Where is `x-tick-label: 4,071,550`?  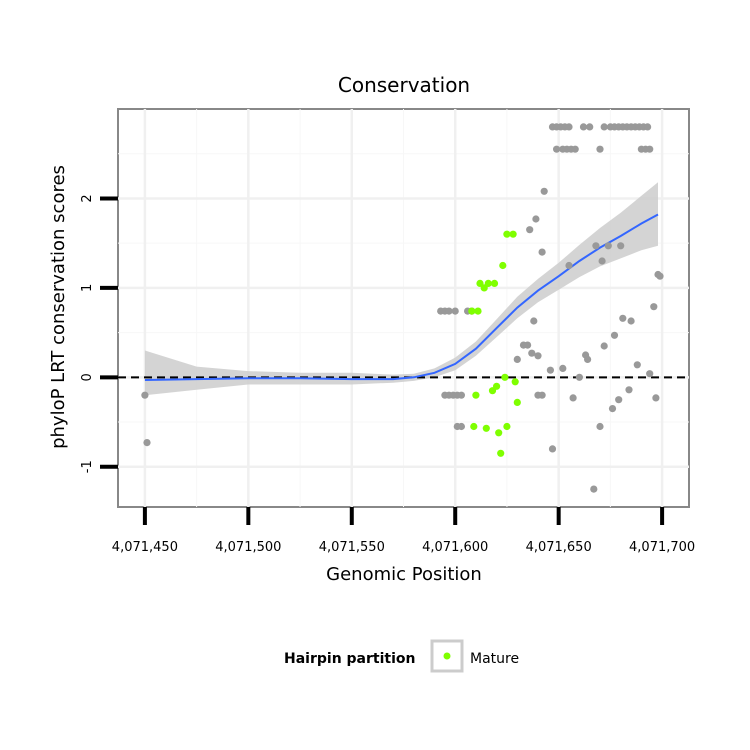
x-tick-label: 4,071,550 is located at coordinates (352, 547).